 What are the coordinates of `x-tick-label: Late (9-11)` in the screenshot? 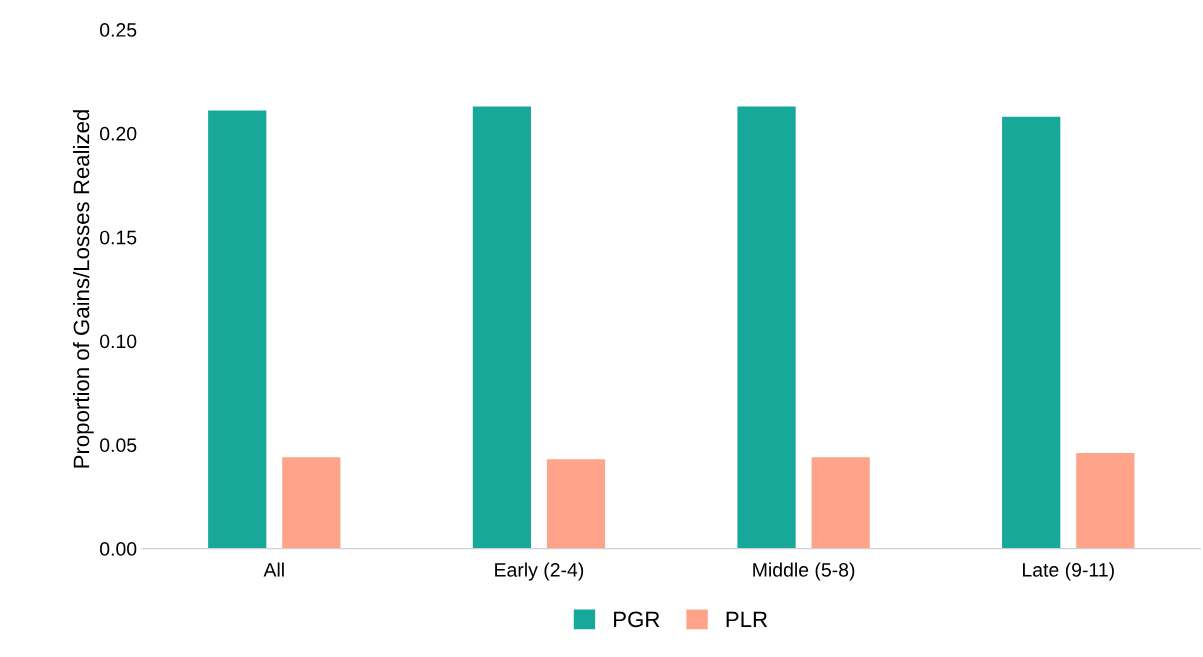 It's located at (1068, 571).